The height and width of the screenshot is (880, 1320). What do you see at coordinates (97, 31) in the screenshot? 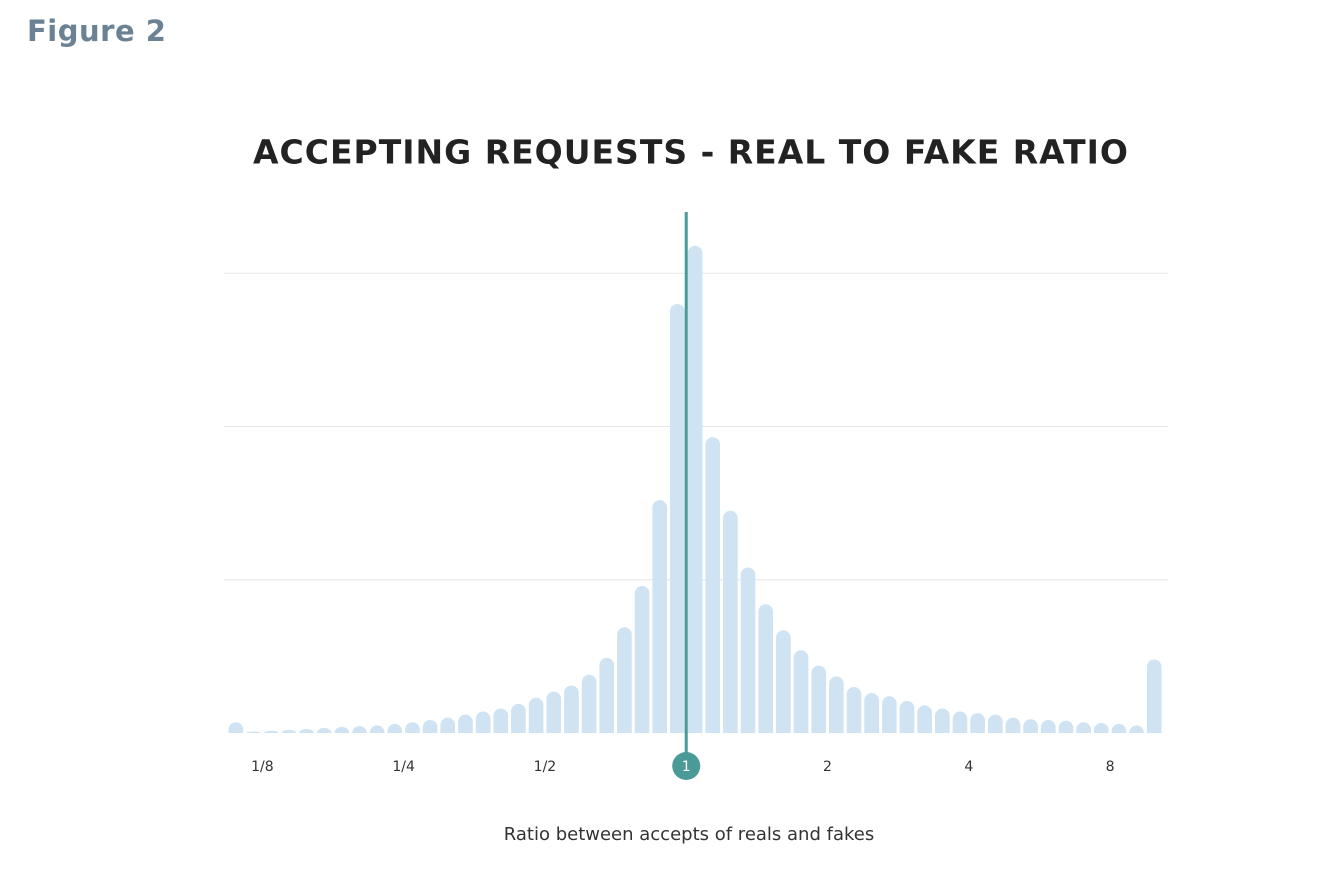
I see `figure-label: Figure 2` at bounding box center [97, 31].